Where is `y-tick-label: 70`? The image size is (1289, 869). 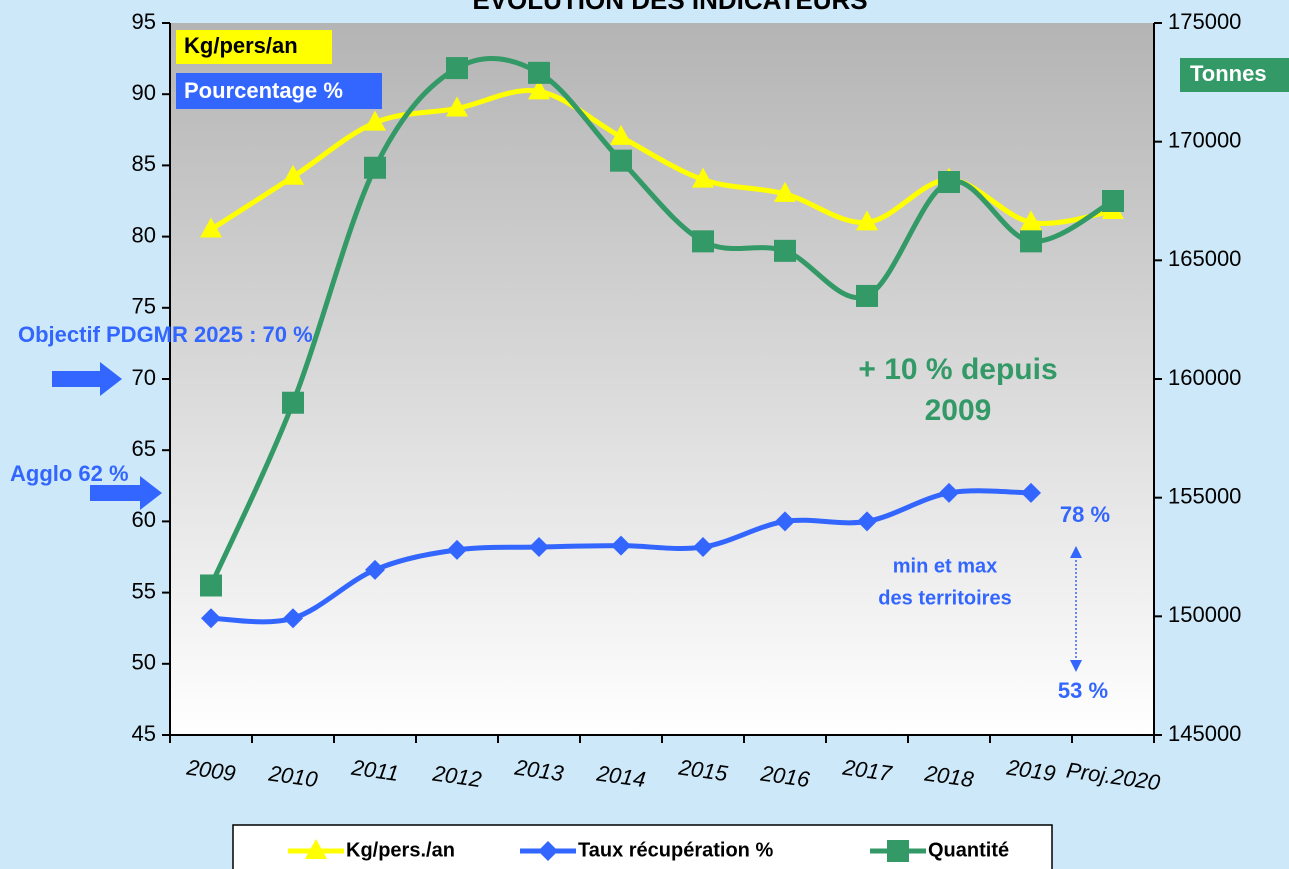 y-tick-label: 70 is located at coordinates (144, 377).